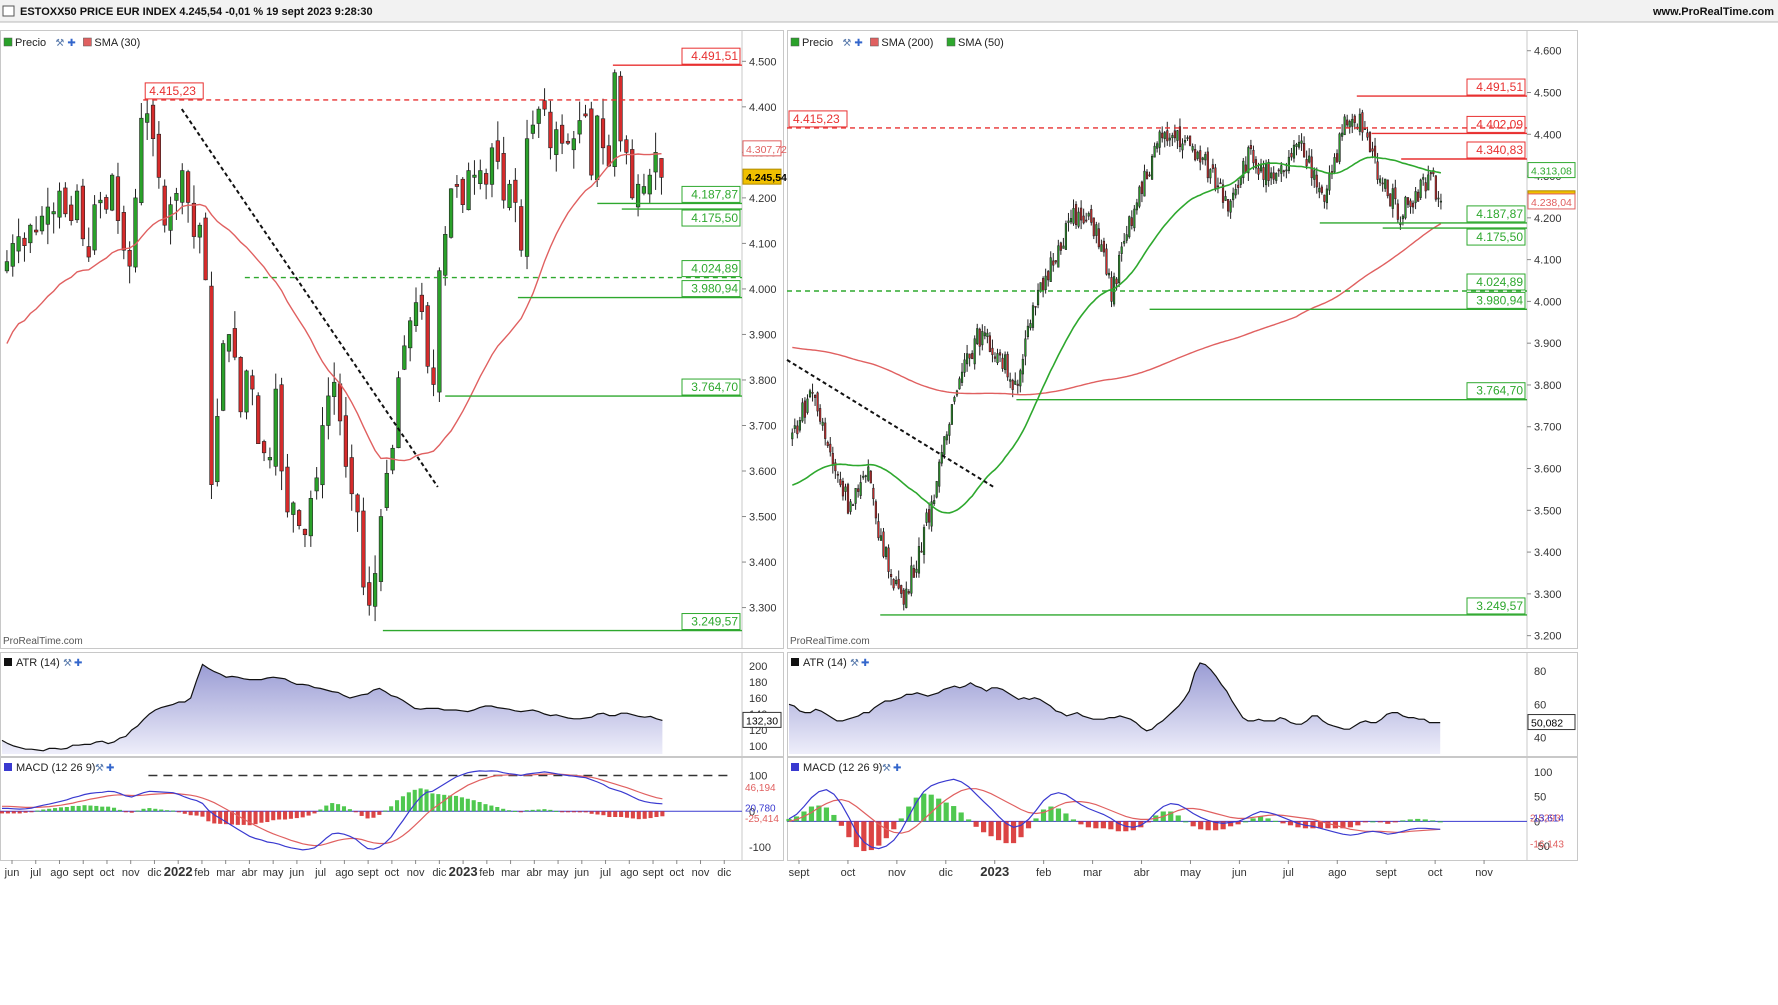 This screenshot has height=1005, width=1778. Describe the element at coordinates (107, 873) in the screenshot. I see `x-tick-label: oct` at that location.